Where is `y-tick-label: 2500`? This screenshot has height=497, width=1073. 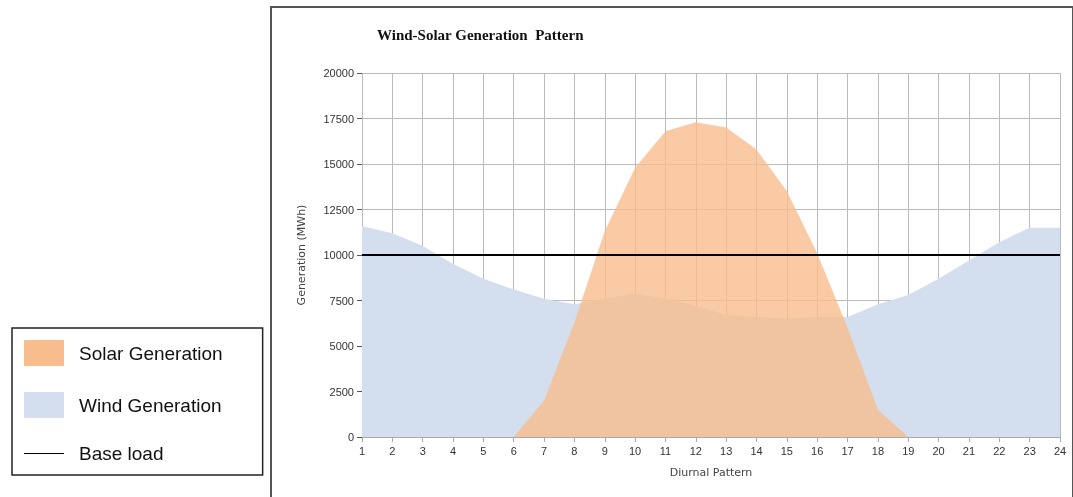
y-tick-label: 2500 is located at coordinates (341, 391).